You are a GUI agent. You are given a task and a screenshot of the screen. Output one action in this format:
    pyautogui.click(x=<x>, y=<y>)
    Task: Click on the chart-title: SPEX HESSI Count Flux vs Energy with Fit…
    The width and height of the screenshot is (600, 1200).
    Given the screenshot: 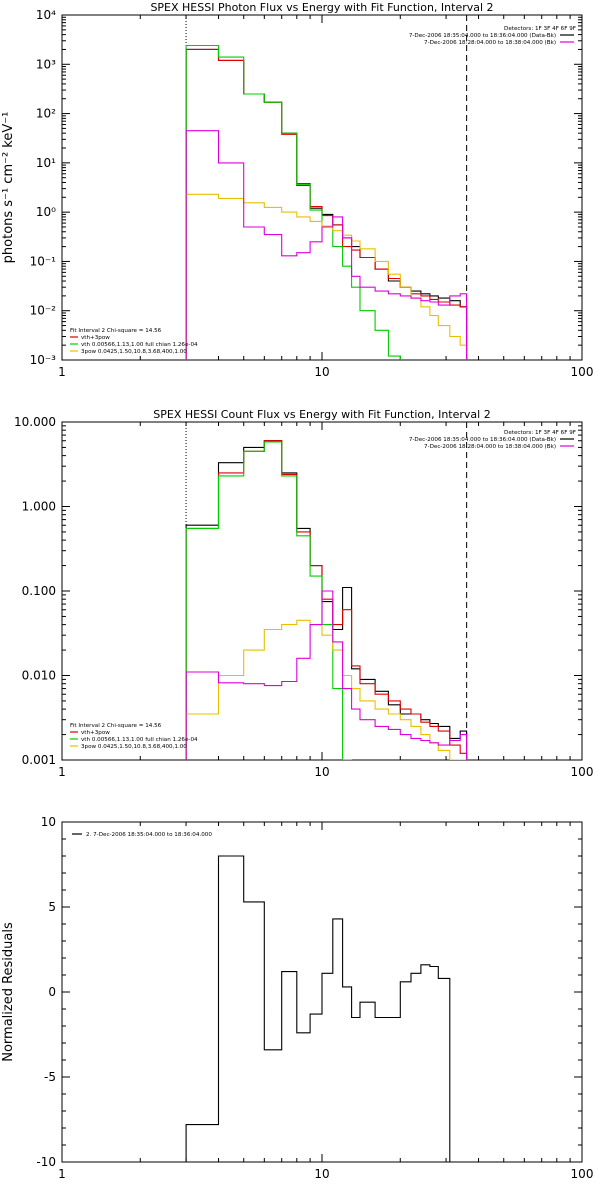 What is the action you would take?
    pyautogui.click(x=321, y=414)
    